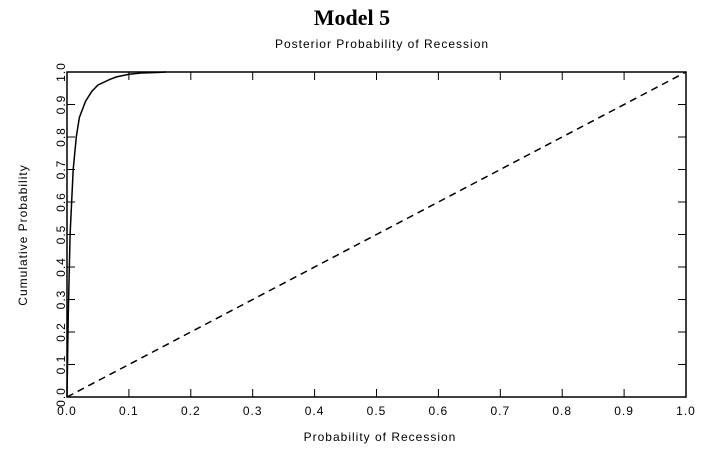 The width and height of the screenshot is (704, 454). Describe the element at coordinates (61, 267) in the screenshot. I see `y-tick-label: 0.4` at that location.